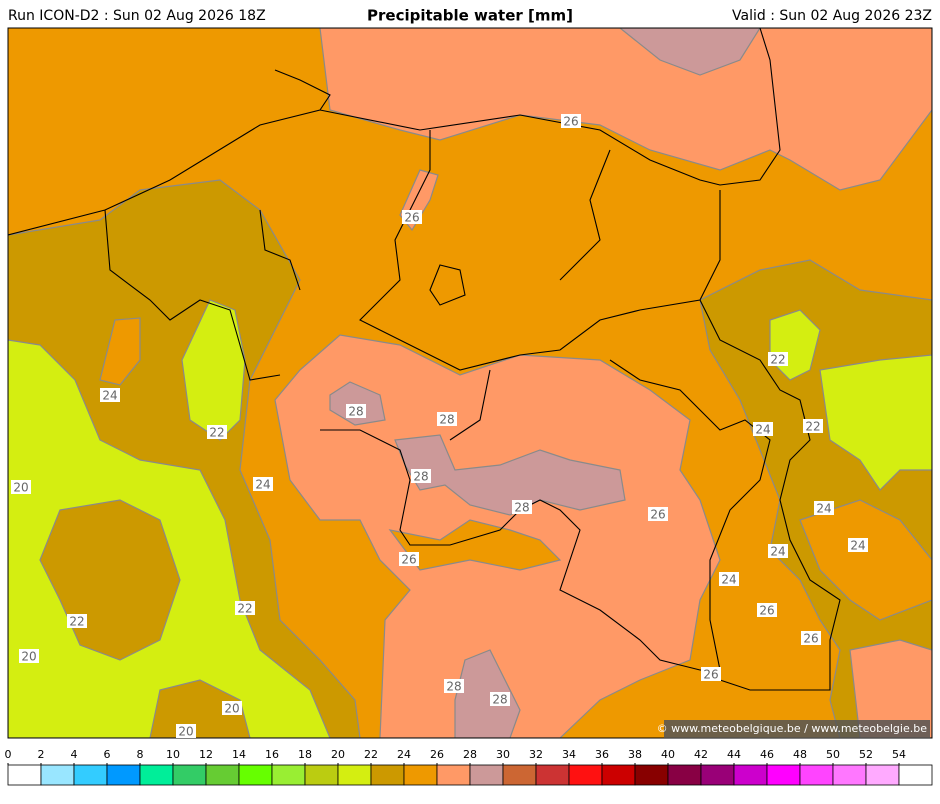 This screenshot has height=804, width=940. I want to click on colorbar-tick-label: 16, so click(272, 754).